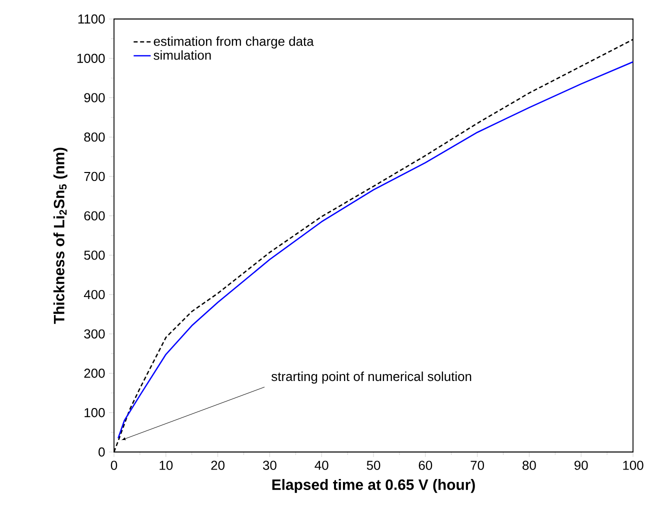 This screenshot has height=521, width=665. What do you see at coordinates (581, 465) in the screenshot?
I see `x-tick-label: 90` at bounding box center [581, 465].